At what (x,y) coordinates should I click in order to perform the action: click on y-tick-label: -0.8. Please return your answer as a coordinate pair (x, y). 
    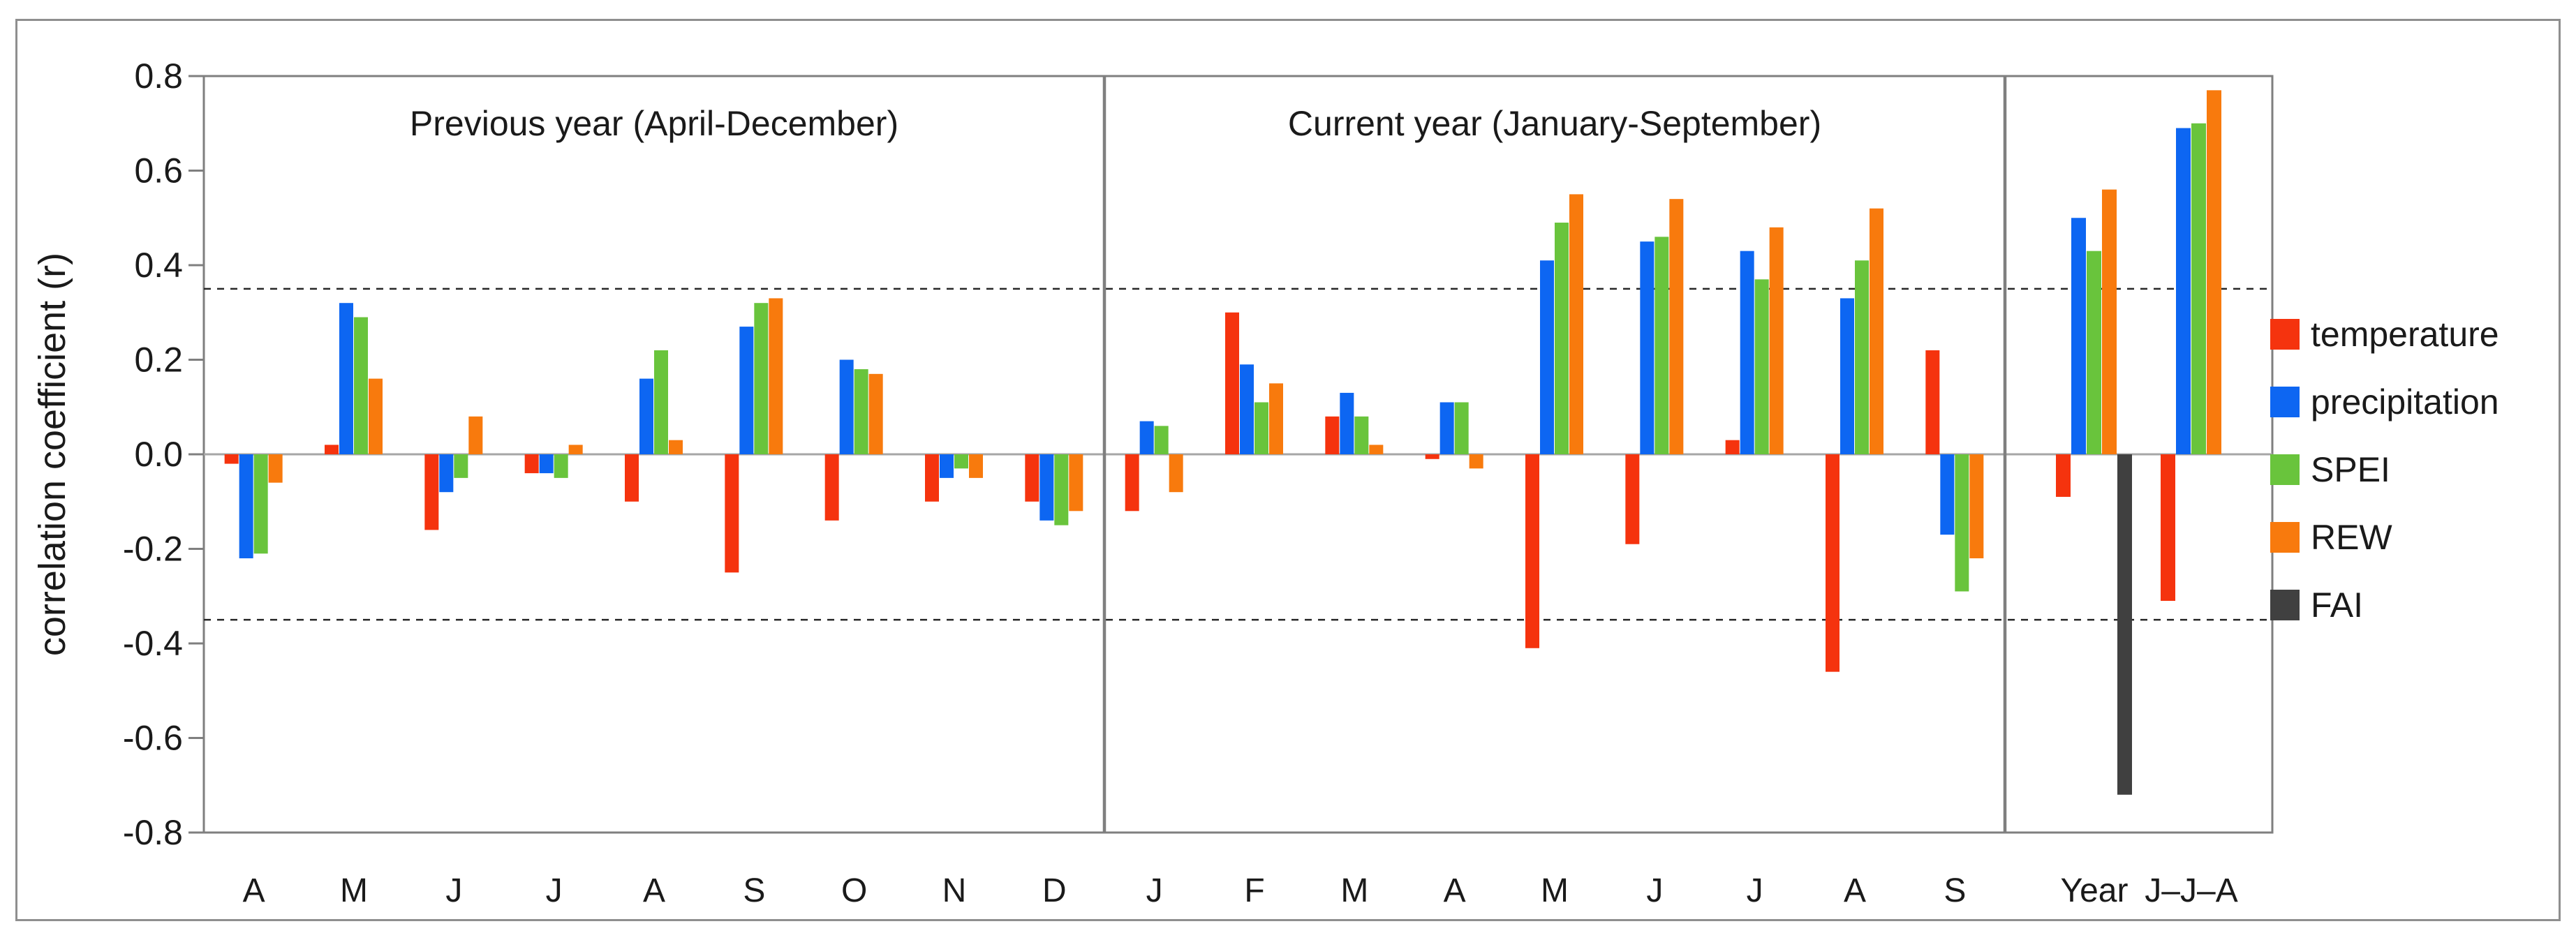
    Looking at the image, I should click on (153, 832).